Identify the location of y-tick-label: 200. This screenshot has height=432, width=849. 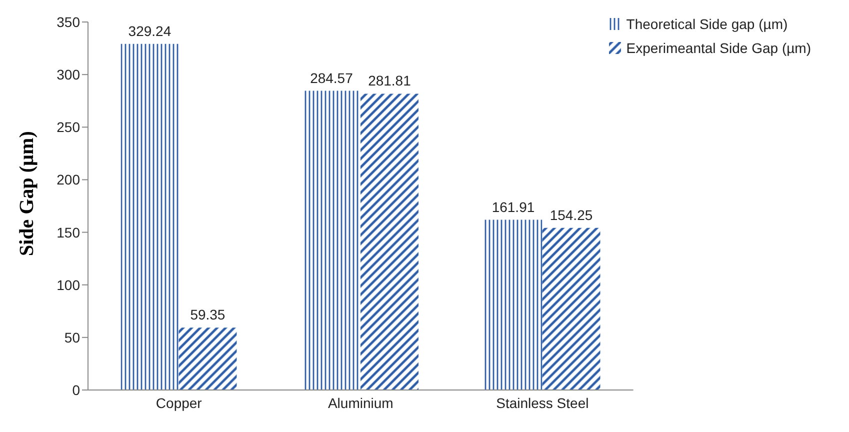
(68, 180).